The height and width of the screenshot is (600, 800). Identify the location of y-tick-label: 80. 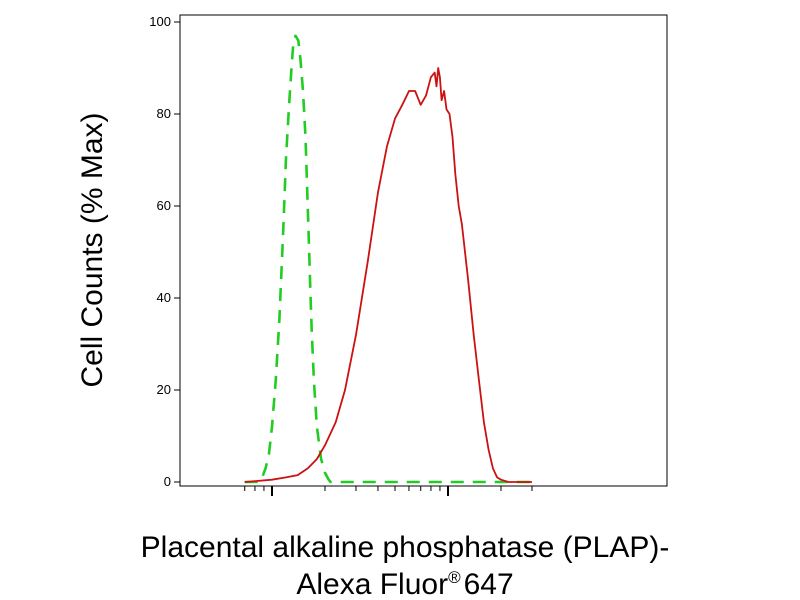
(164, 113).